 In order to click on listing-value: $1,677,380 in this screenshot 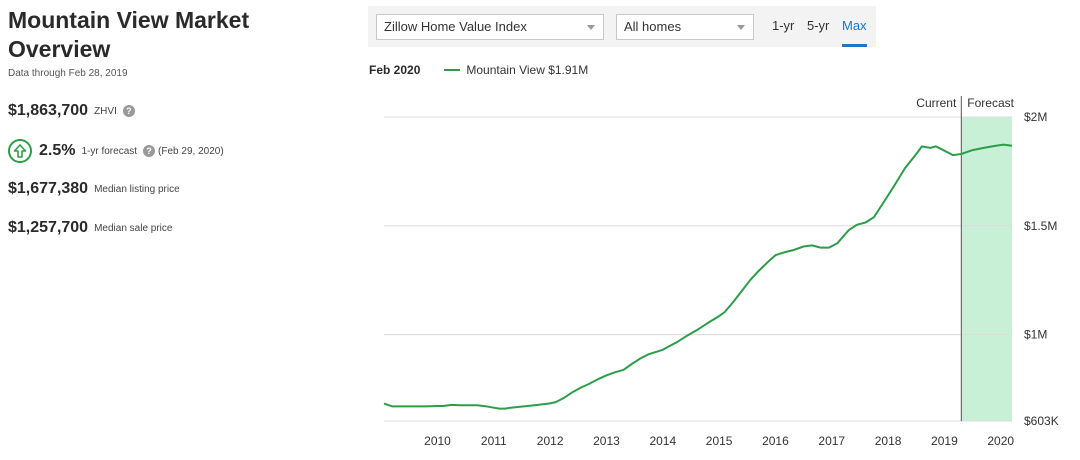, I will do `click(48, 188)`.